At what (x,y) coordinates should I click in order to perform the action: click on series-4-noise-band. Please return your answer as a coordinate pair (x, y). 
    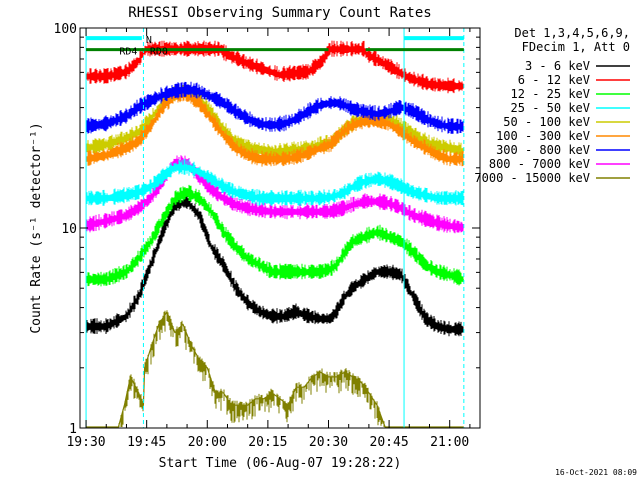
    Looking at the image, I should click on (275, 182).